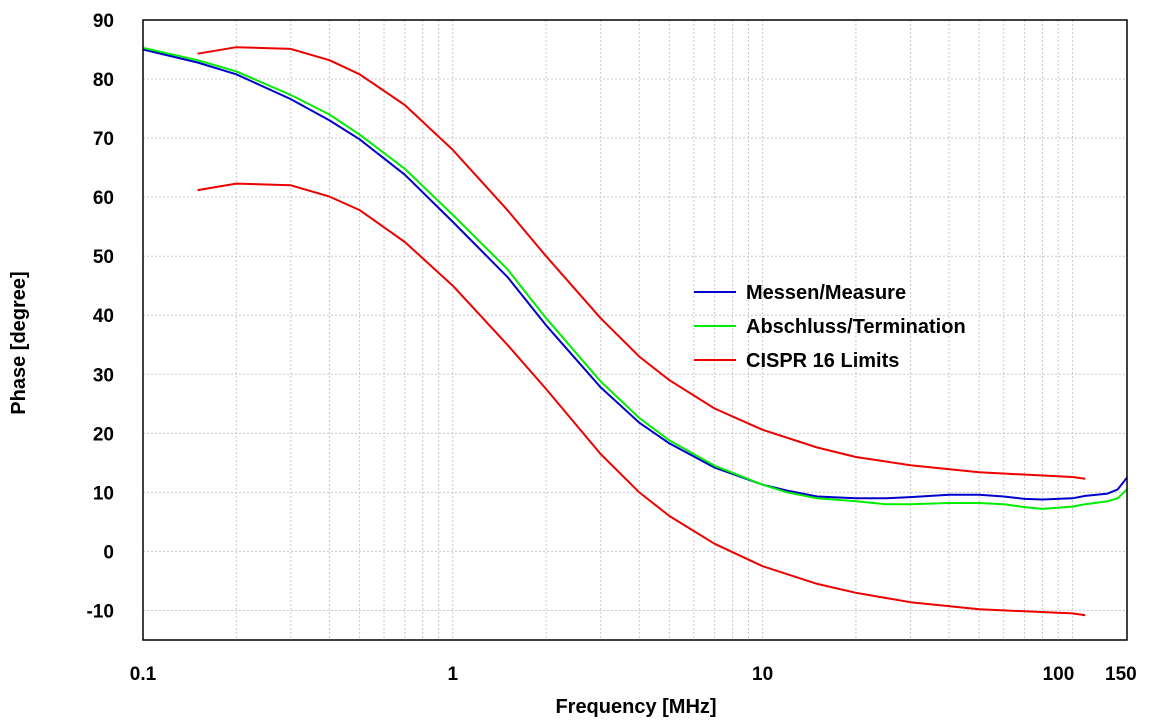 The width and height of the screenshot is (1157, 720). What do you see at coordinates (635, 707) in the screenshot?
I see `x-axis-title: Frequency [MHz]` at bounding box center [635, 707].